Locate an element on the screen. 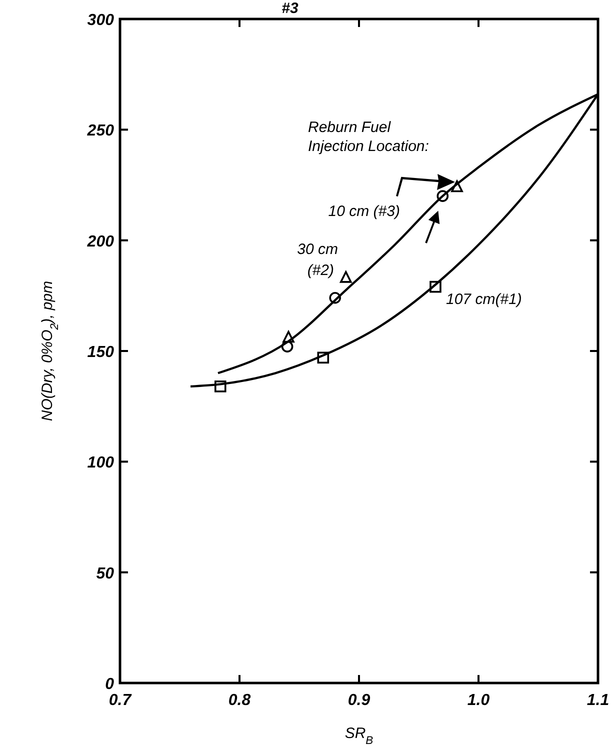 The height and width of the screenshot is (749, 613). text: 10 cm (#3) is located at coordinates (364, 211).